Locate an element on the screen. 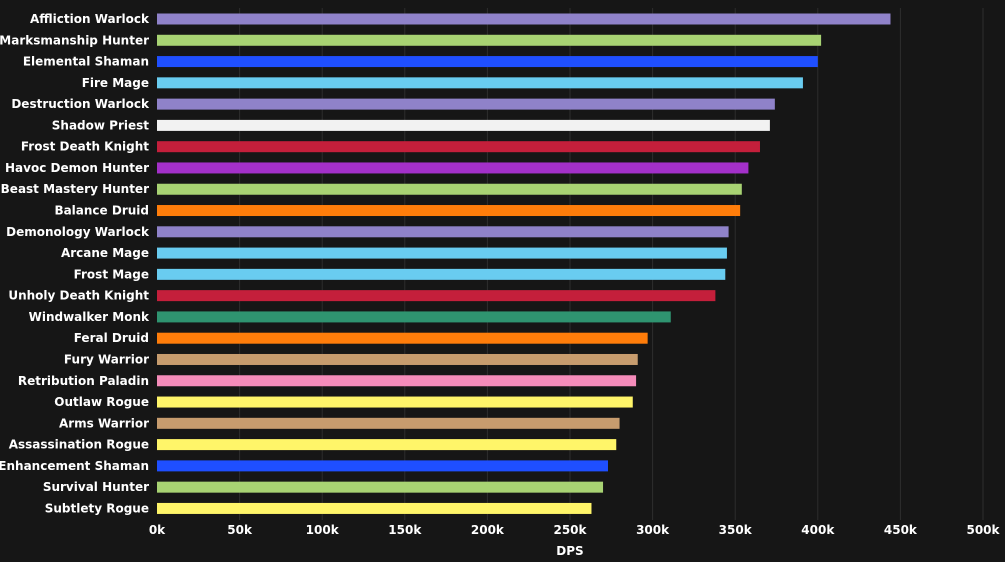 The width and height of the screenshot is (1005, 562). x-tick-label: 450k is located at coordinates (901, 530).